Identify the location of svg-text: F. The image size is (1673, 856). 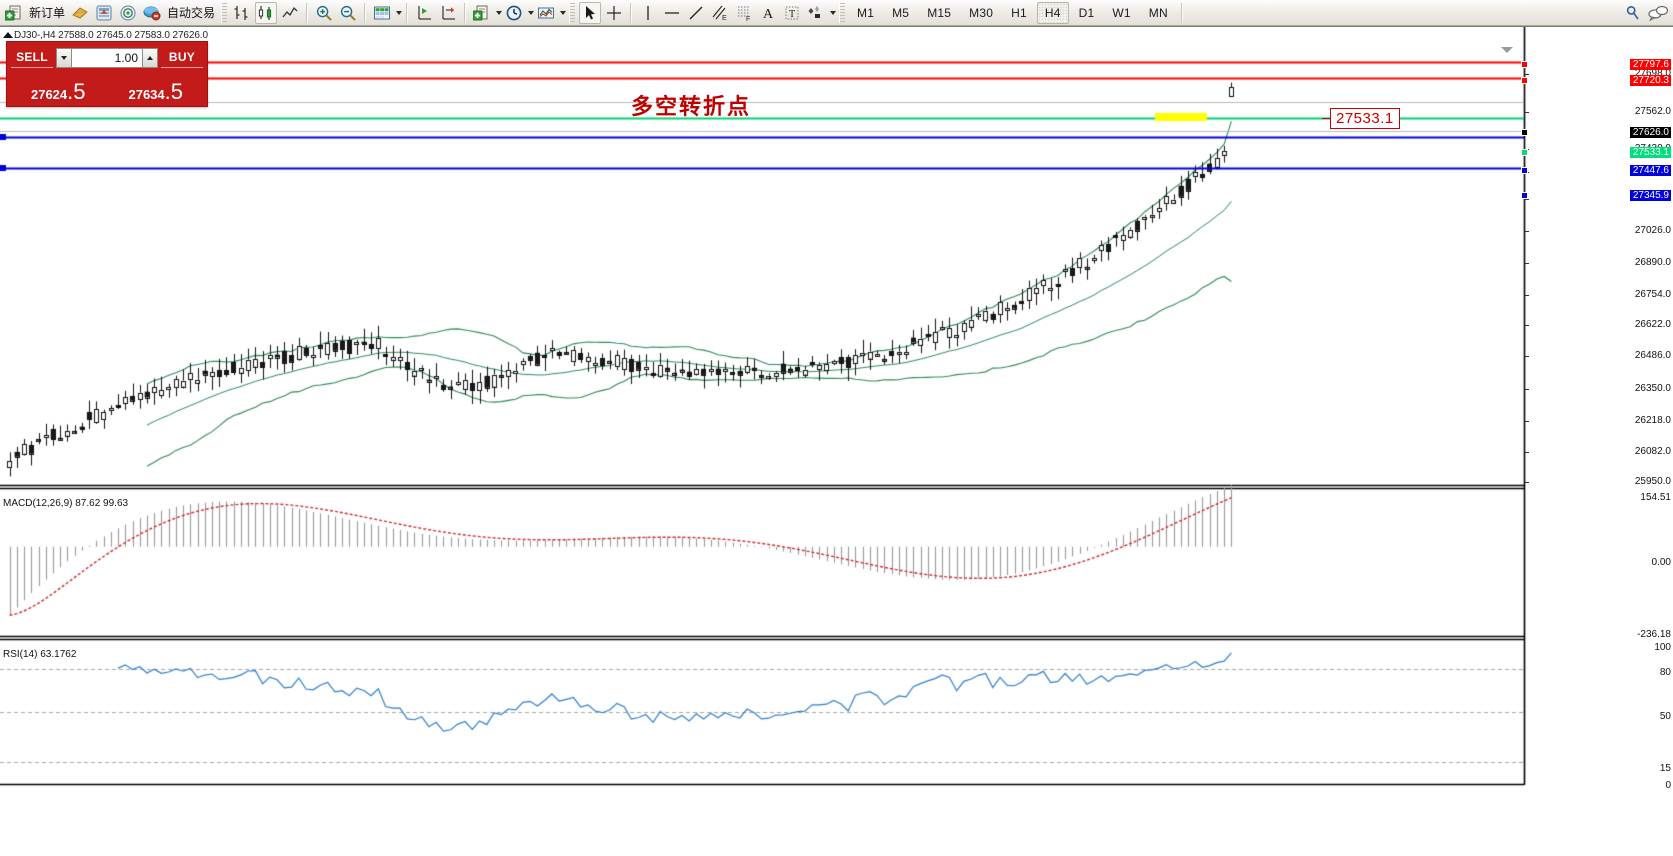
(748, 19).